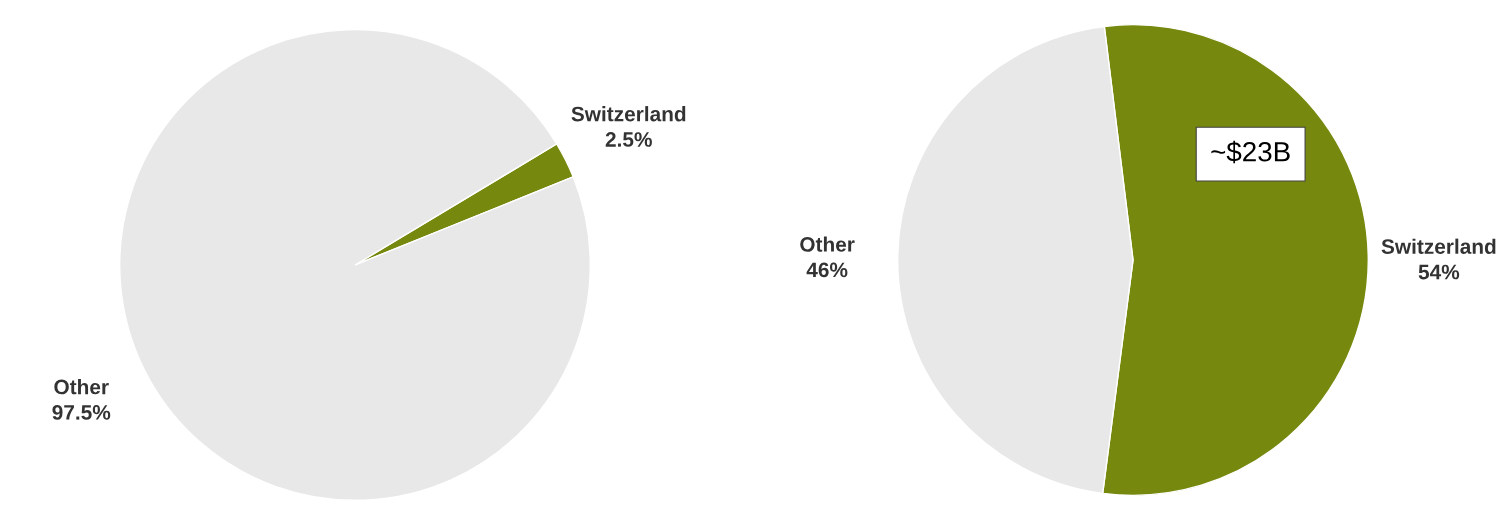 The image size is (1504, 515). What do you see at coordinates (81, 412) in the screenshot?
I see `data-label: 97.5%` at bounding box center [81, 412].